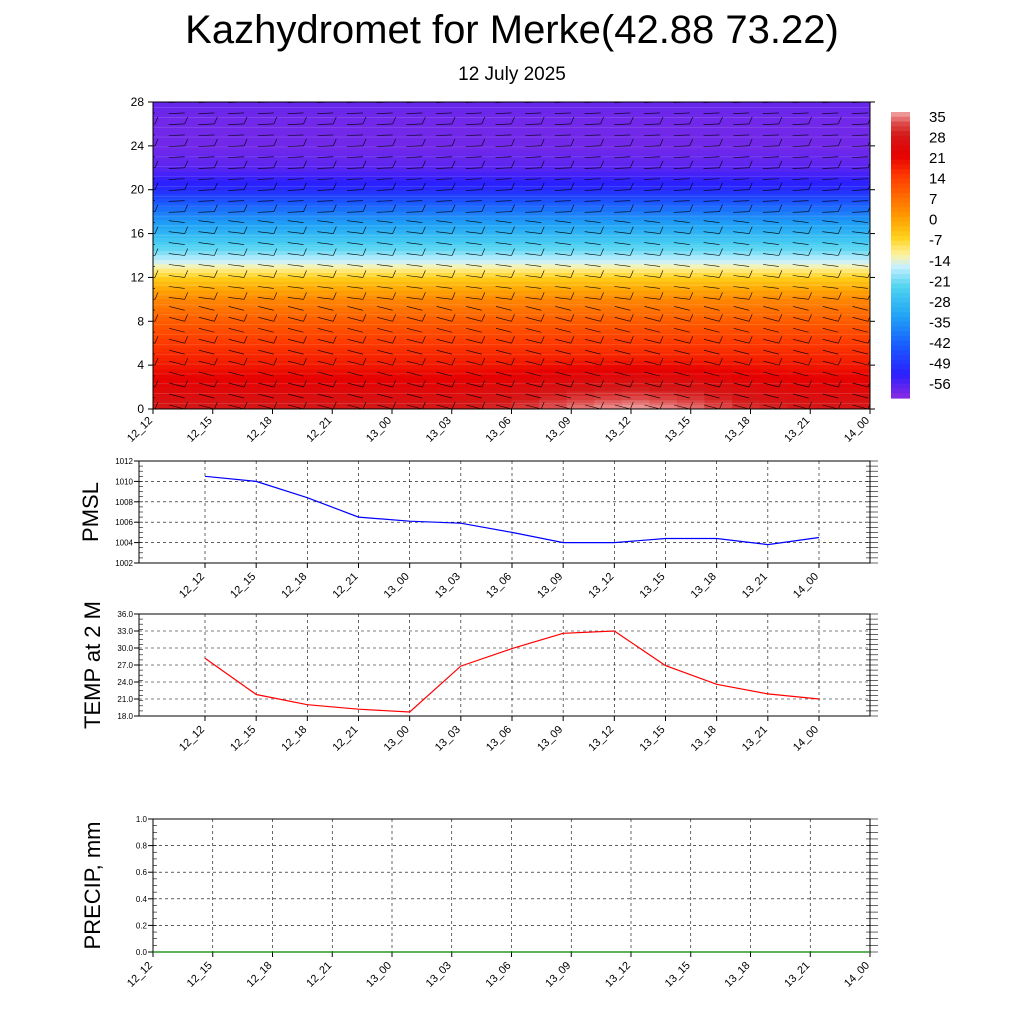 This screenshot has height=1024, width=1024. I want to click on y-tick-label: 12, so click(138, 277).